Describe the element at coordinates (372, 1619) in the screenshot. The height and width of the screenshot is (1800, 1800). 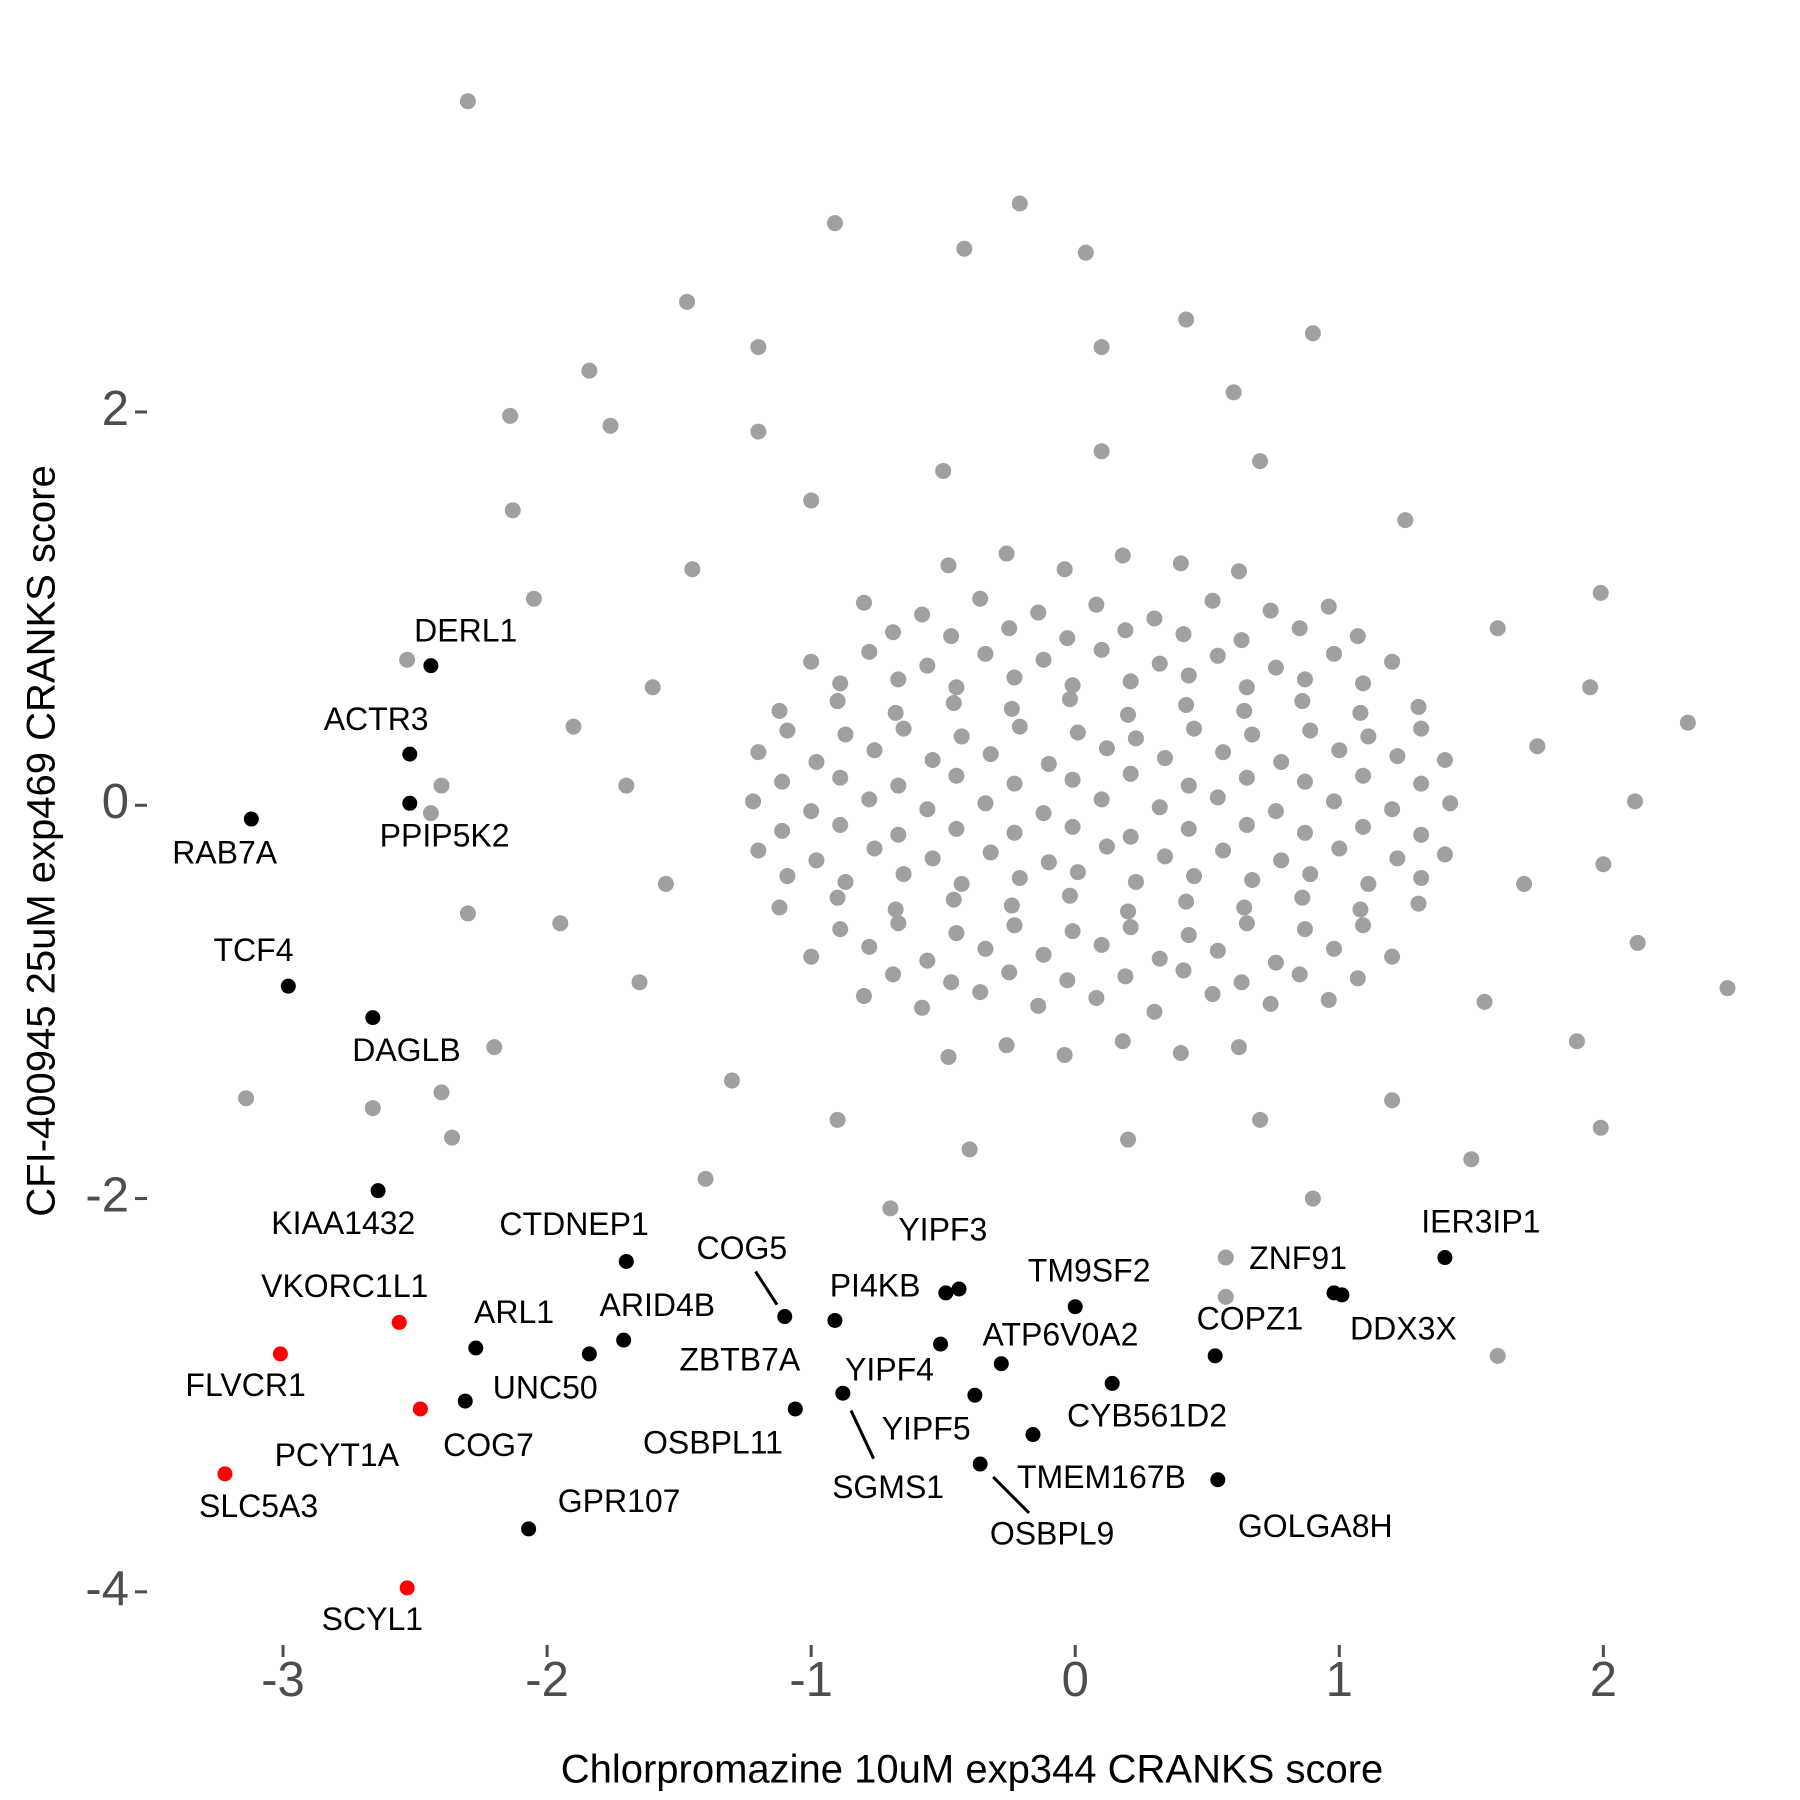
I see `point-label: SCYL1` at that location.